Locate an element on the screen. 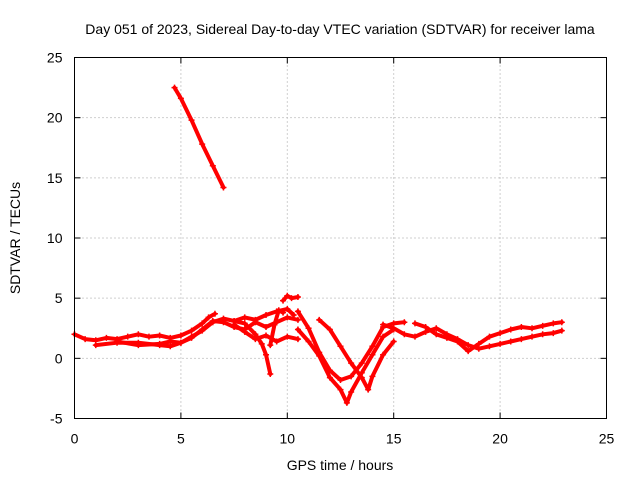  series-sat-j is located at coordinates (345, 366).